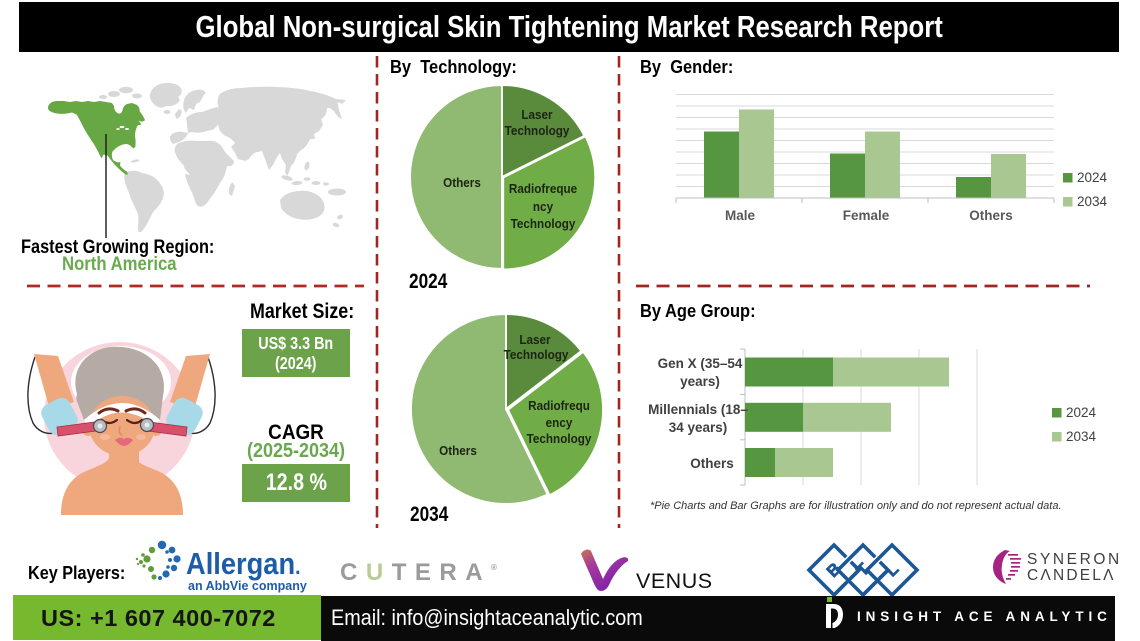 The image size is (1140, 641). Describe the element at coordinates (698, 427) in the screenshot. I see `svg-text: 34 years)` at that location.